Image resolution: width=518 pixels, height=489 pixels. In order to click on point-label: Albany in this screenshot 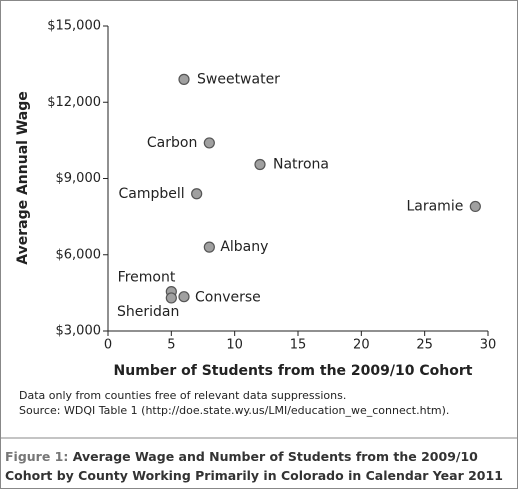, I will do `click(244, 247)`.